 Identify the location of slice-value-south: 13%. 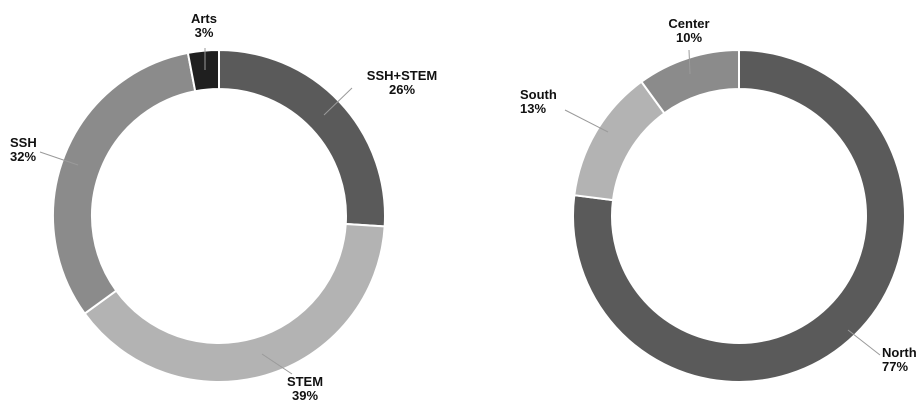
(533, 108).